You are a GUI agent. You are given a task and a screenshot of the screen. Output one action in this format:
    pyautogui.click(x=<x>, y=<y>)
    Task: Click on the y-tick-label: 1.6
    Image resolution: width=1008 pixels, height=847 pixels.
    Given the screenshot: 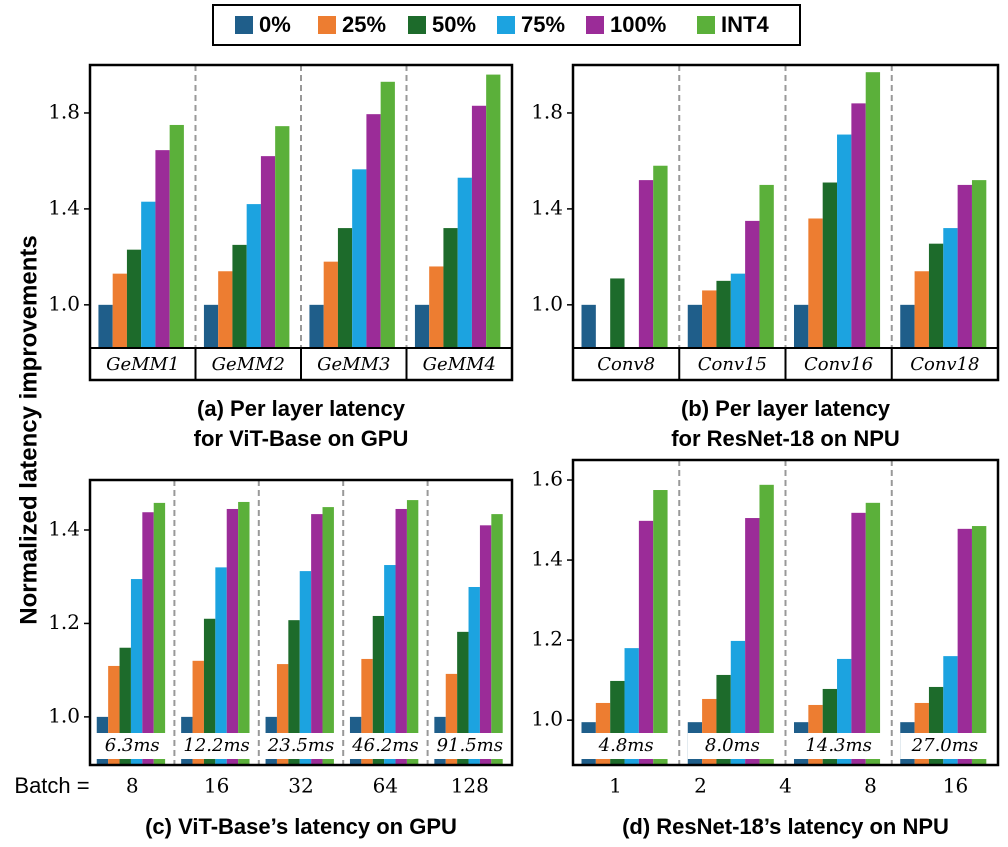 What is the action you would take?
    pyautogui.click(x=547, y=479)
    